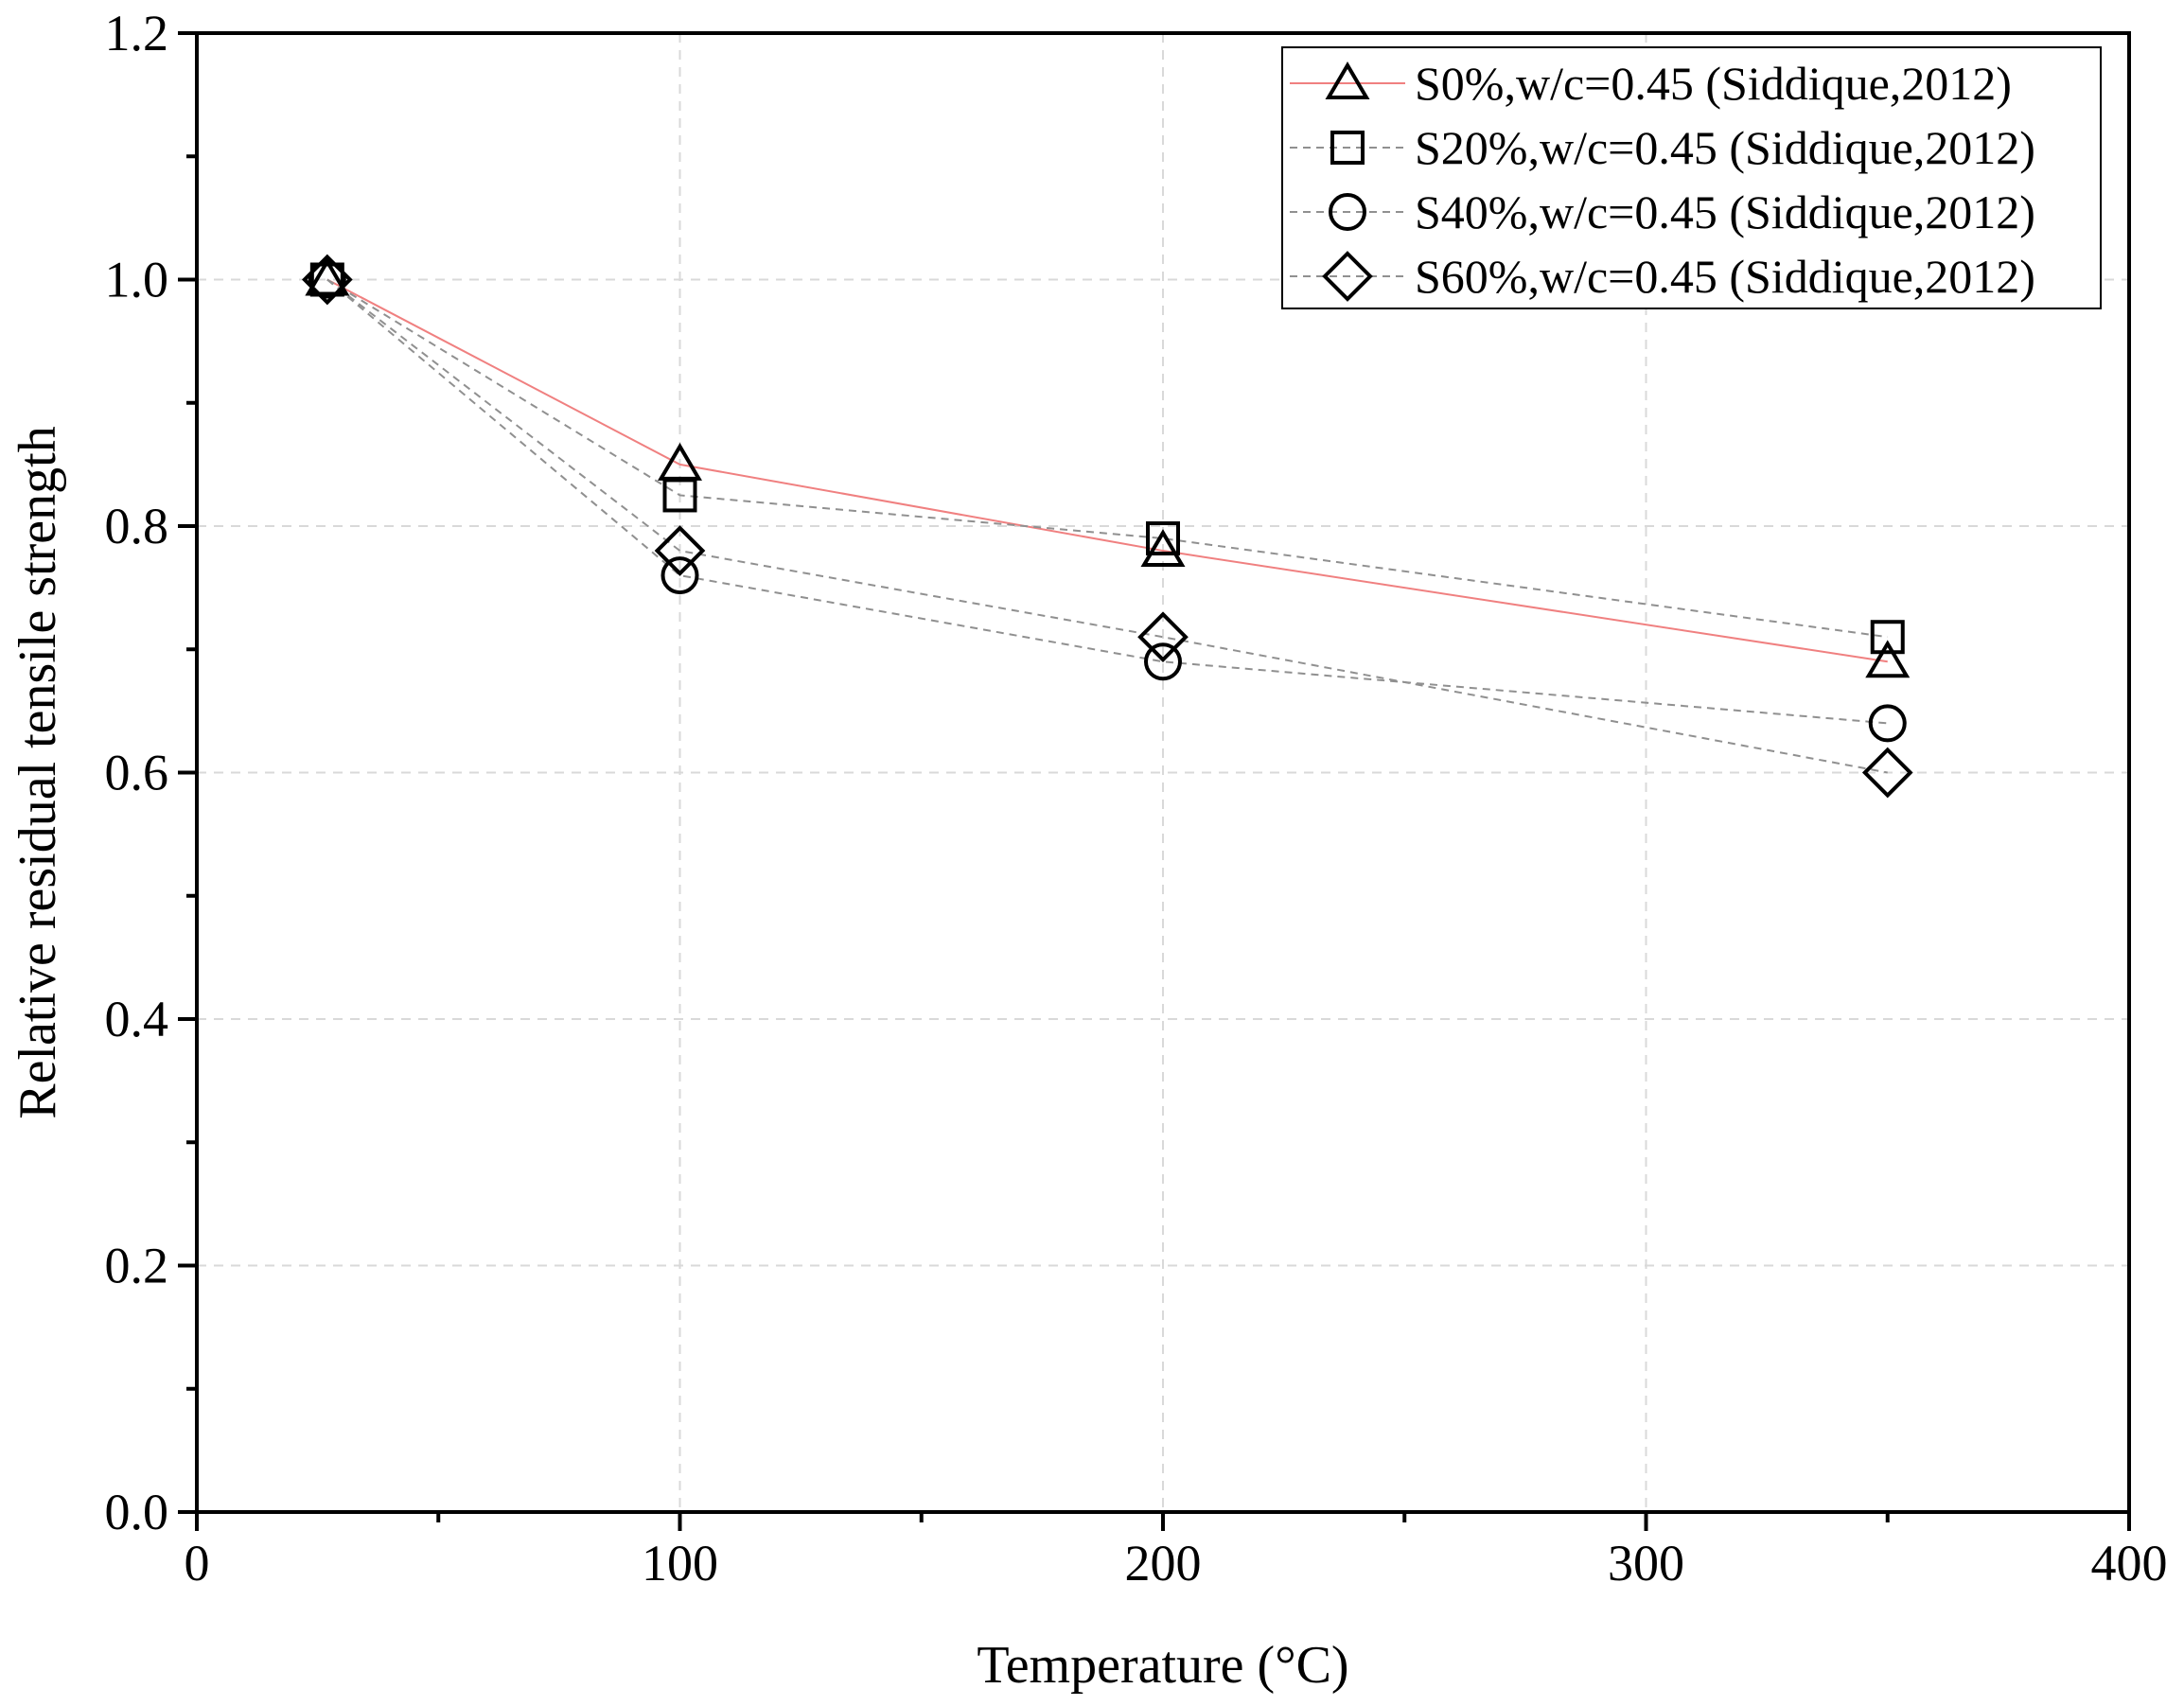 This screenshot has width=2184, height=1706. What do you see at coordinates (137, 773) in the screenshot?
I see `y-tick-label: 0.6` at bounding box center [137, 773].